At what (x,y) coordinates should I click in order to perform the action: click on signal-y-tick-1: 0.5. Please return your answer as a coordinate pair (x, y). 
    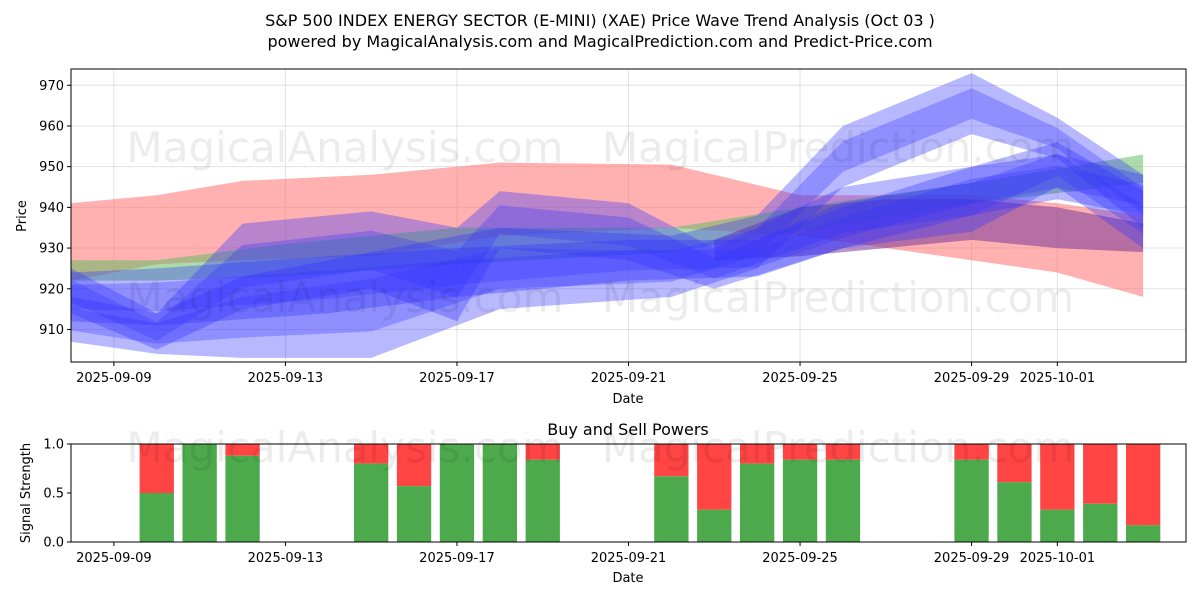
    Looking at the image, I should click on (53, 494).